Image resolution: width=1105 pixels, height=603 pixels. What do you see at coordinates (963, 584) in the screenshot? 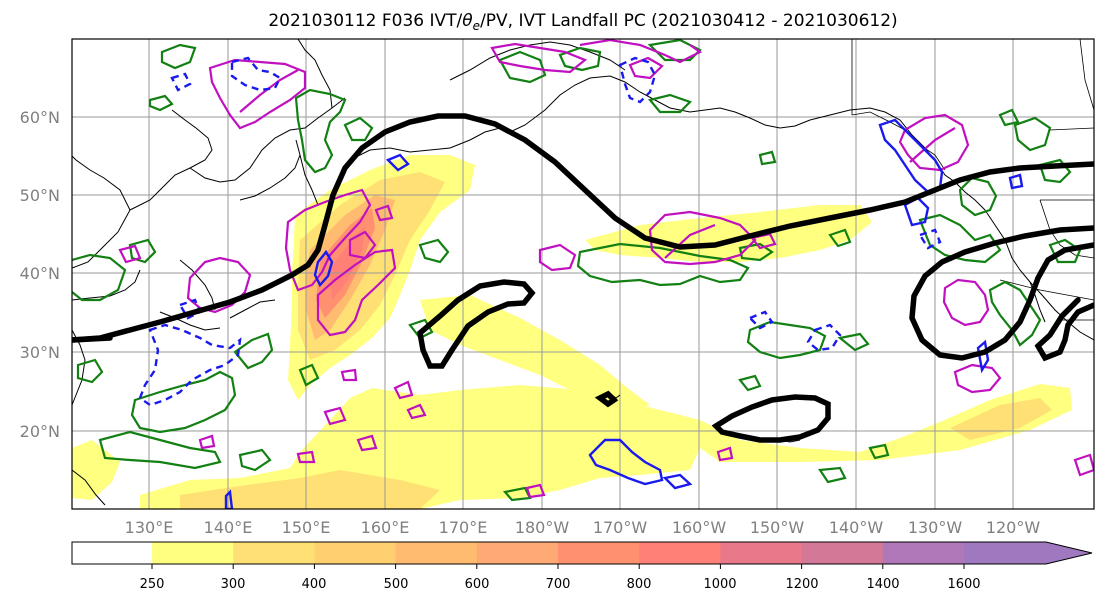
I see `colorbar-tick-label: 1600` at bounding box center [963, 584].